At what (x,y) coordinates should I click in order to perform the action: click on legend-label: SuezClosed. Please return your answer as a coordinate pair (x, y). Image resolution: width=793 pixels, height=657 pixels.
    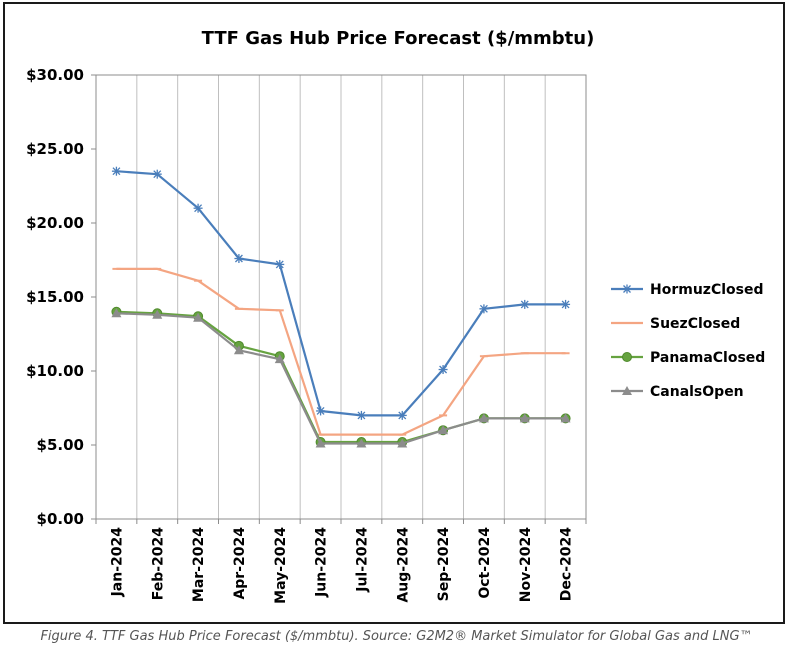
    Looking at the image, I should click on (695, 324).